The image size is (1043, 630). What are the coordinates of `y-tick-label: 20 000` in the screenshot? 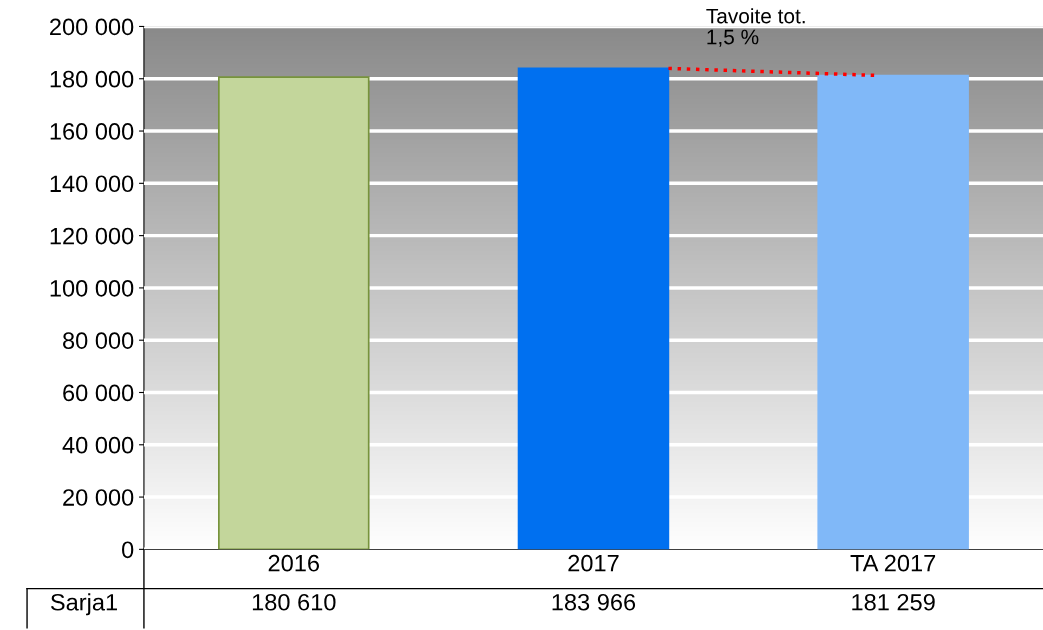 It's located at (98, 497).